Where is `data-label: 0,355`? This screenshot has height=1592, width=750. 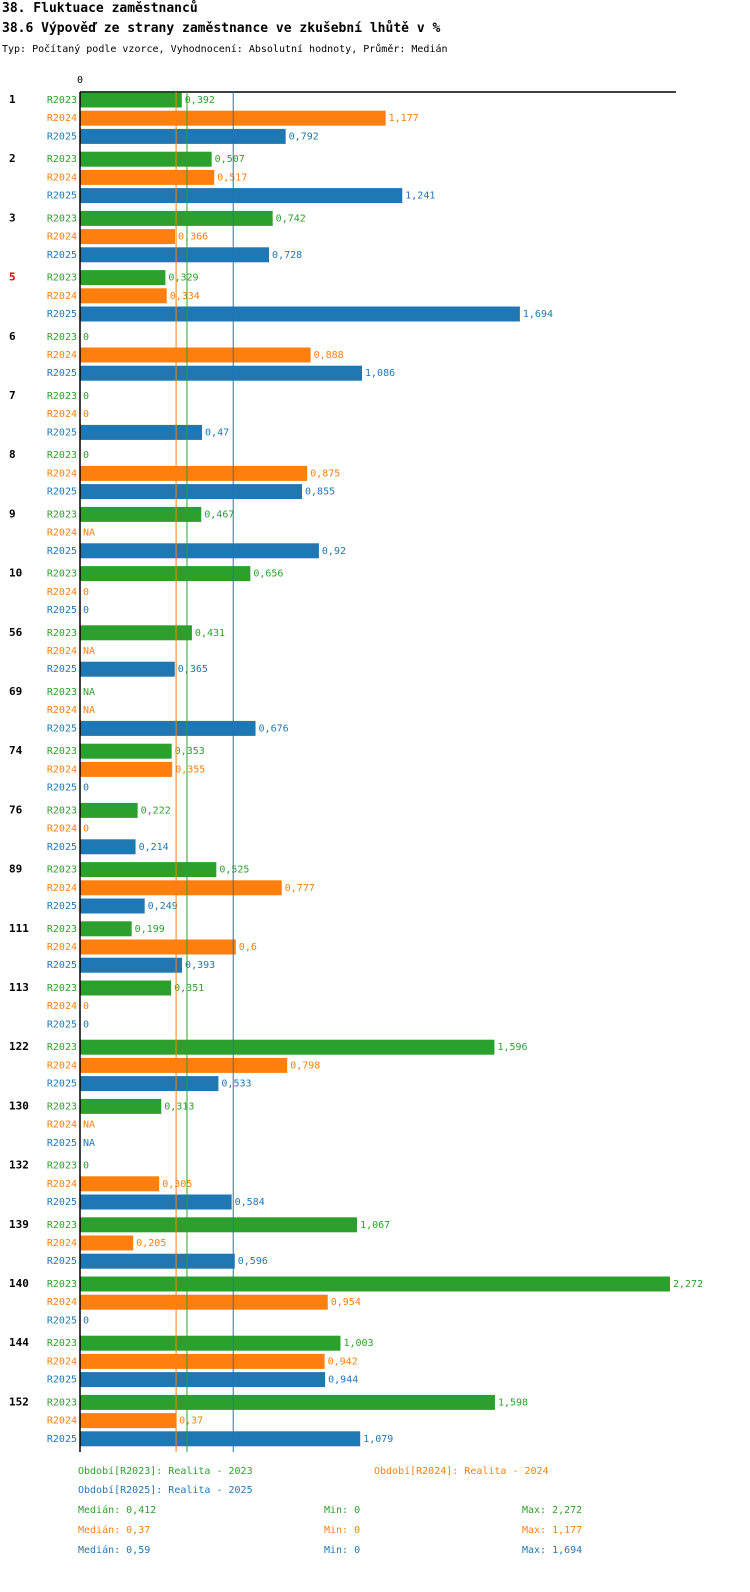
data-label: 0,355 is located at coordinates (190, 769).